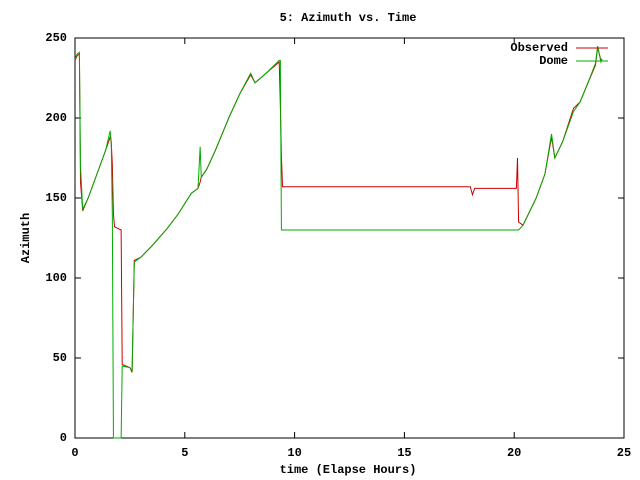 This screenshot has width=640, height=480. Describe the element at coordinates (348, 470) in the screenshot. I see `x-axis-label: time (Elapse Hours)` at that location.